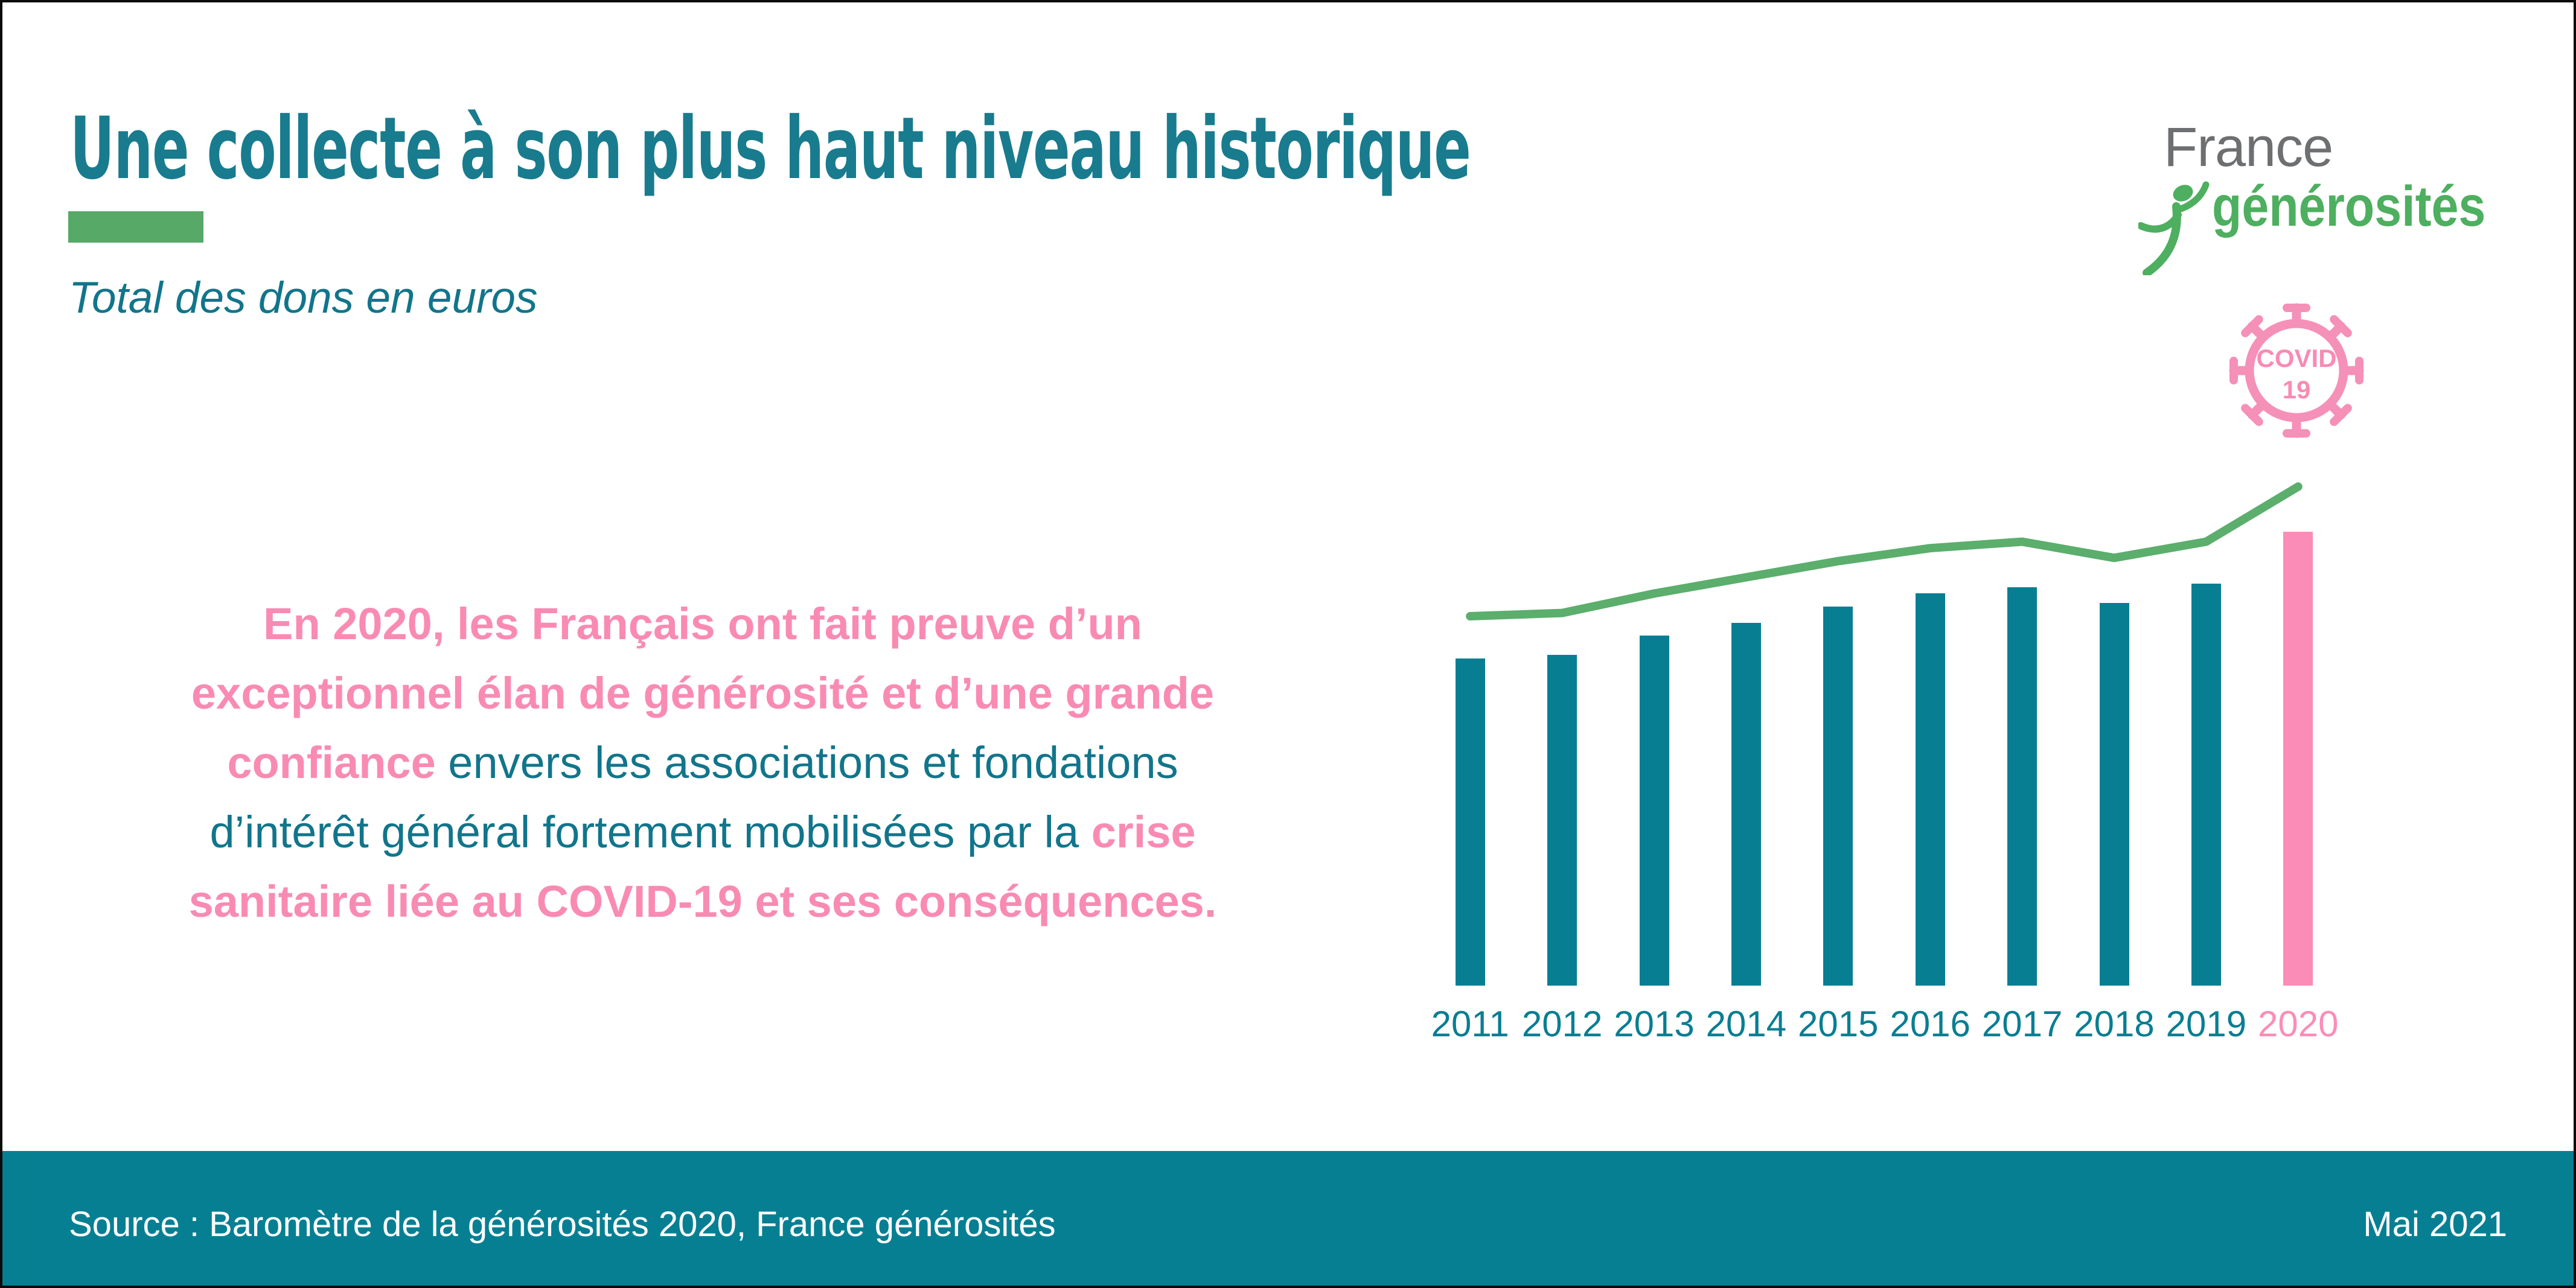 The width and height of the screenshot is (2576, 1288). I want to click on covid-badge-number: 19, so click(2297, 389).